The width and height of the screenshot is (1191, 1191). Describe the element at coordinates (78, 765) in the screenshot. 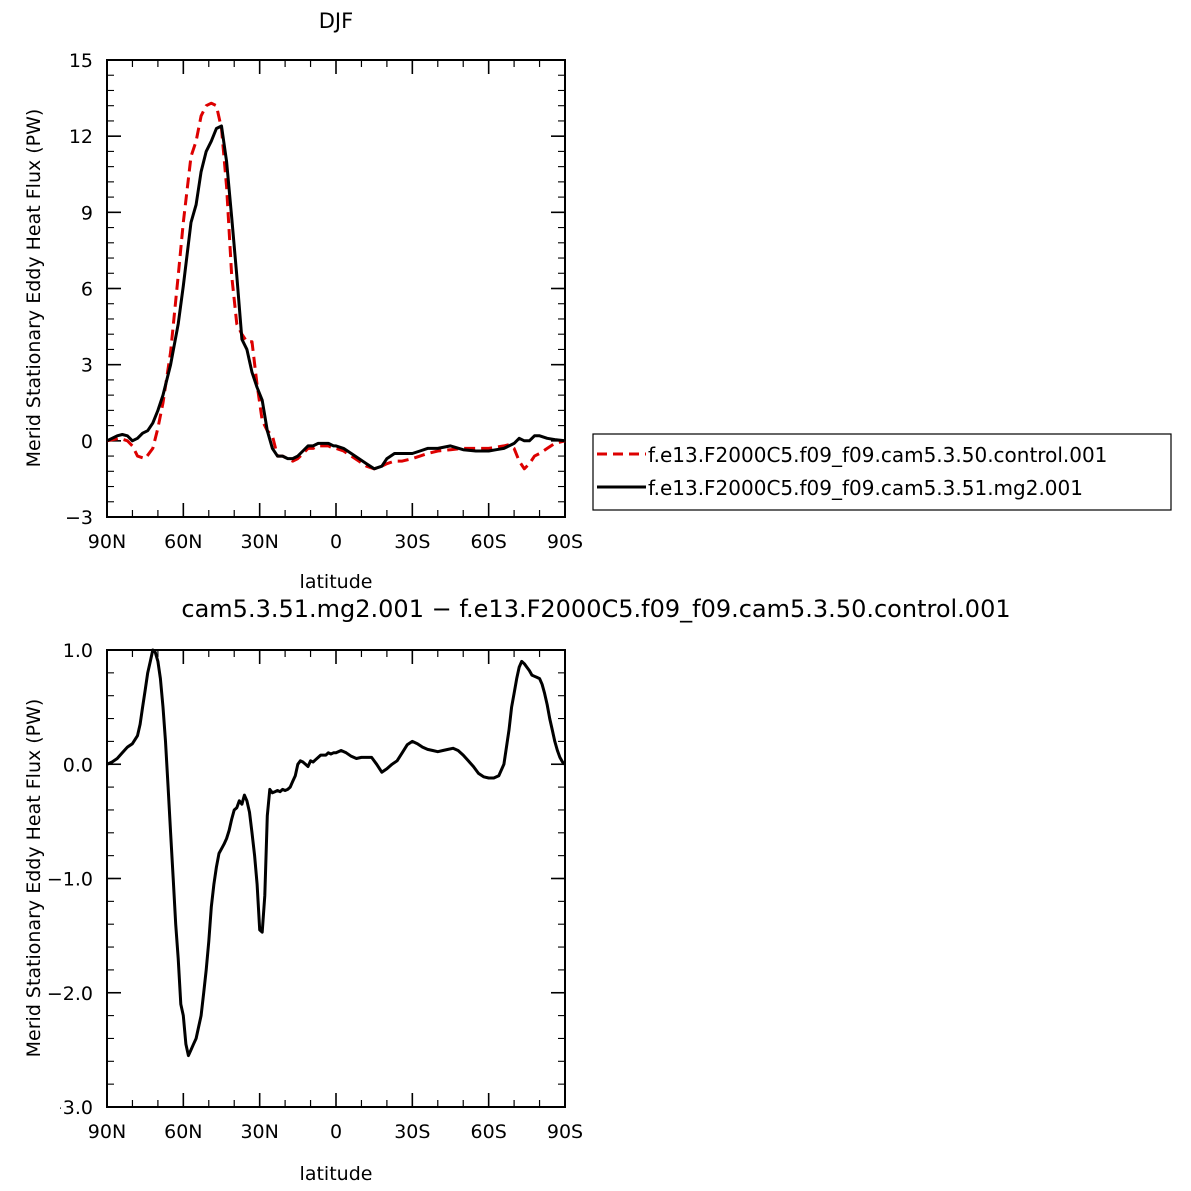

I see `y-tick-label: 0.0` at that location.